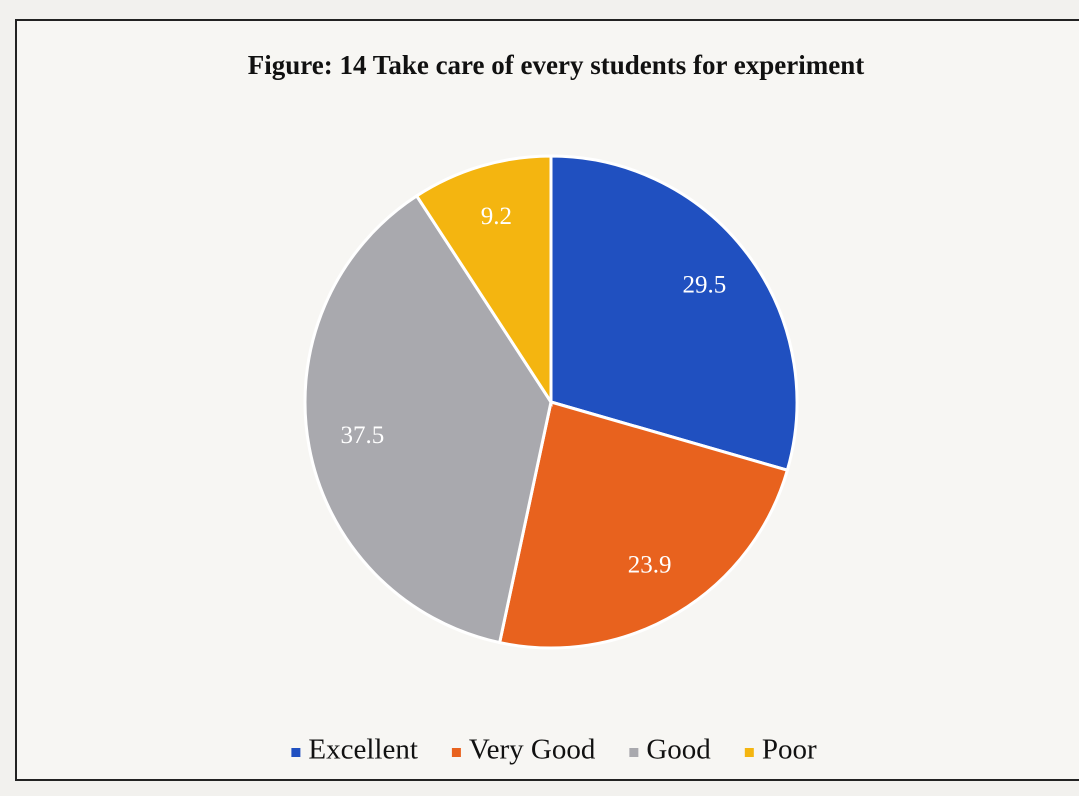 The image size is (1079, 796). I want to click on legend-label: Very Good, so click(532, 750).